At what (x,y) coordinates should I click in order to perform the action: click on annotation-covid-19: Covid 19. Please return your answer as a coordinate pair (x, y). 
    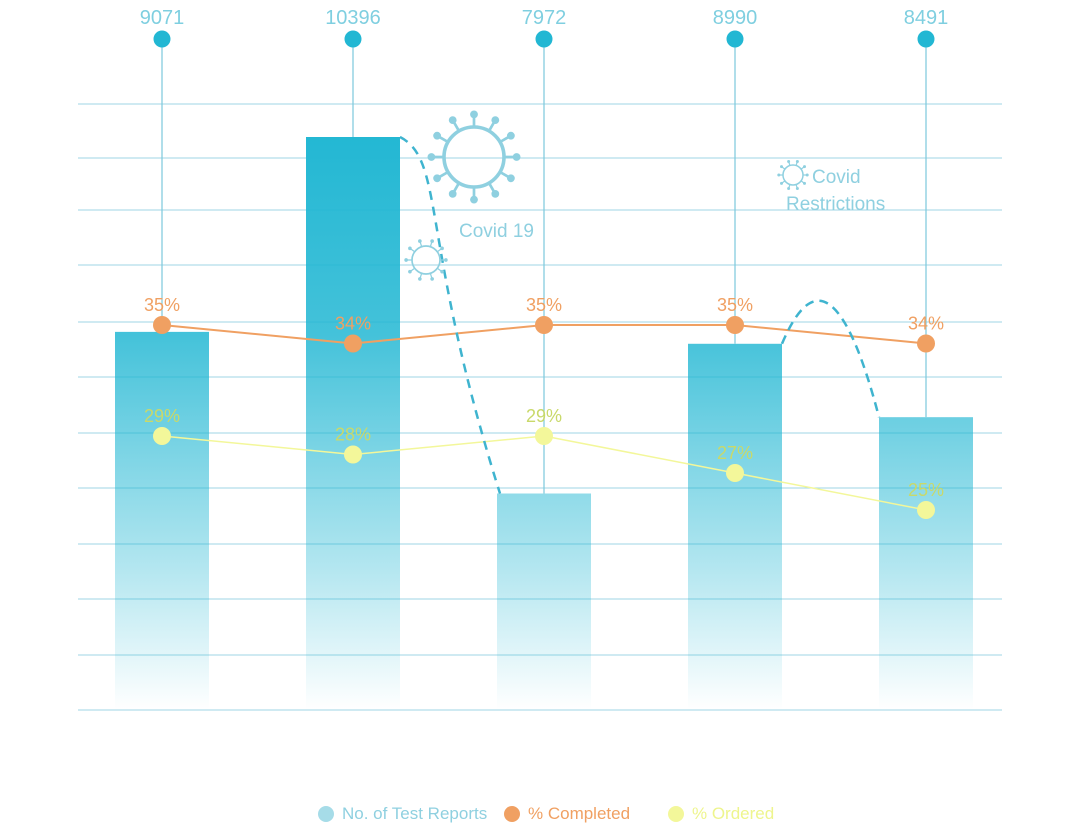
    Looking at the image, I should click on (496, 231).